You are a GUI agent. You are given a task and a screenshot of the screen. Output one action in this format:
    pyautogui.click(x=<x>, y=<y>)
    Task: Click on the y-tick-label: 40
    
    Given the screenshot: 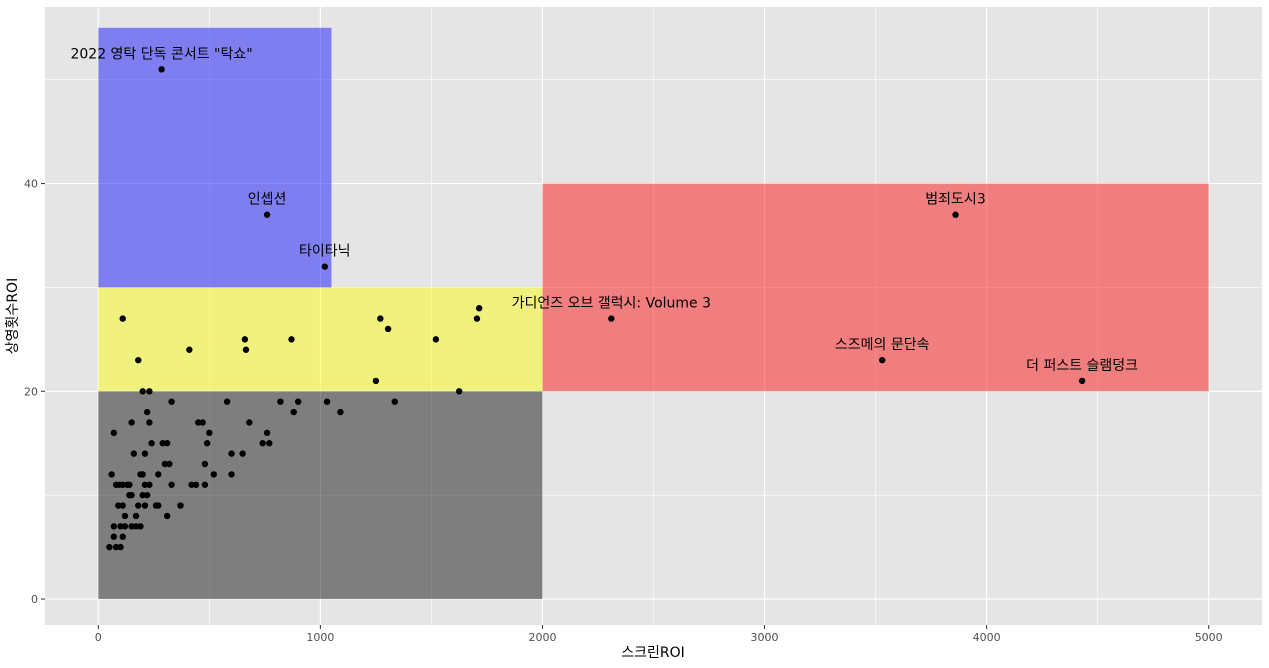 What is the action you would take?
    pyautogui.click(x=31, y=184)
    